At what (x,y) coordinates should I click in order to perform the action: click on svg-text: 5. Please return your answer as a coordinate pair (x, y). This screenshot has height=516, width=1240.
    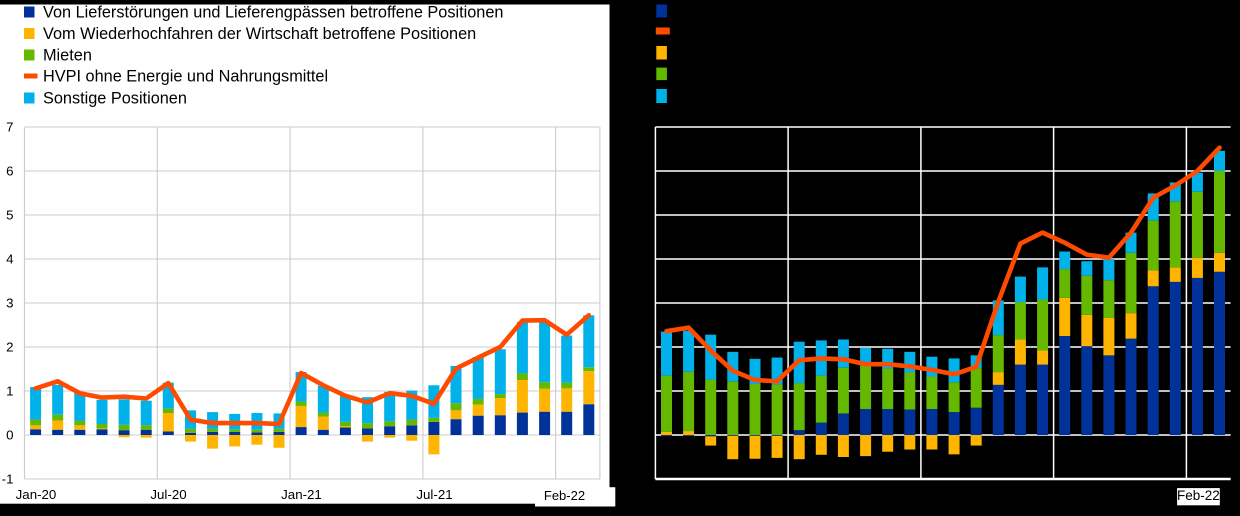
    Looking at the image, I should click on (9, 215).